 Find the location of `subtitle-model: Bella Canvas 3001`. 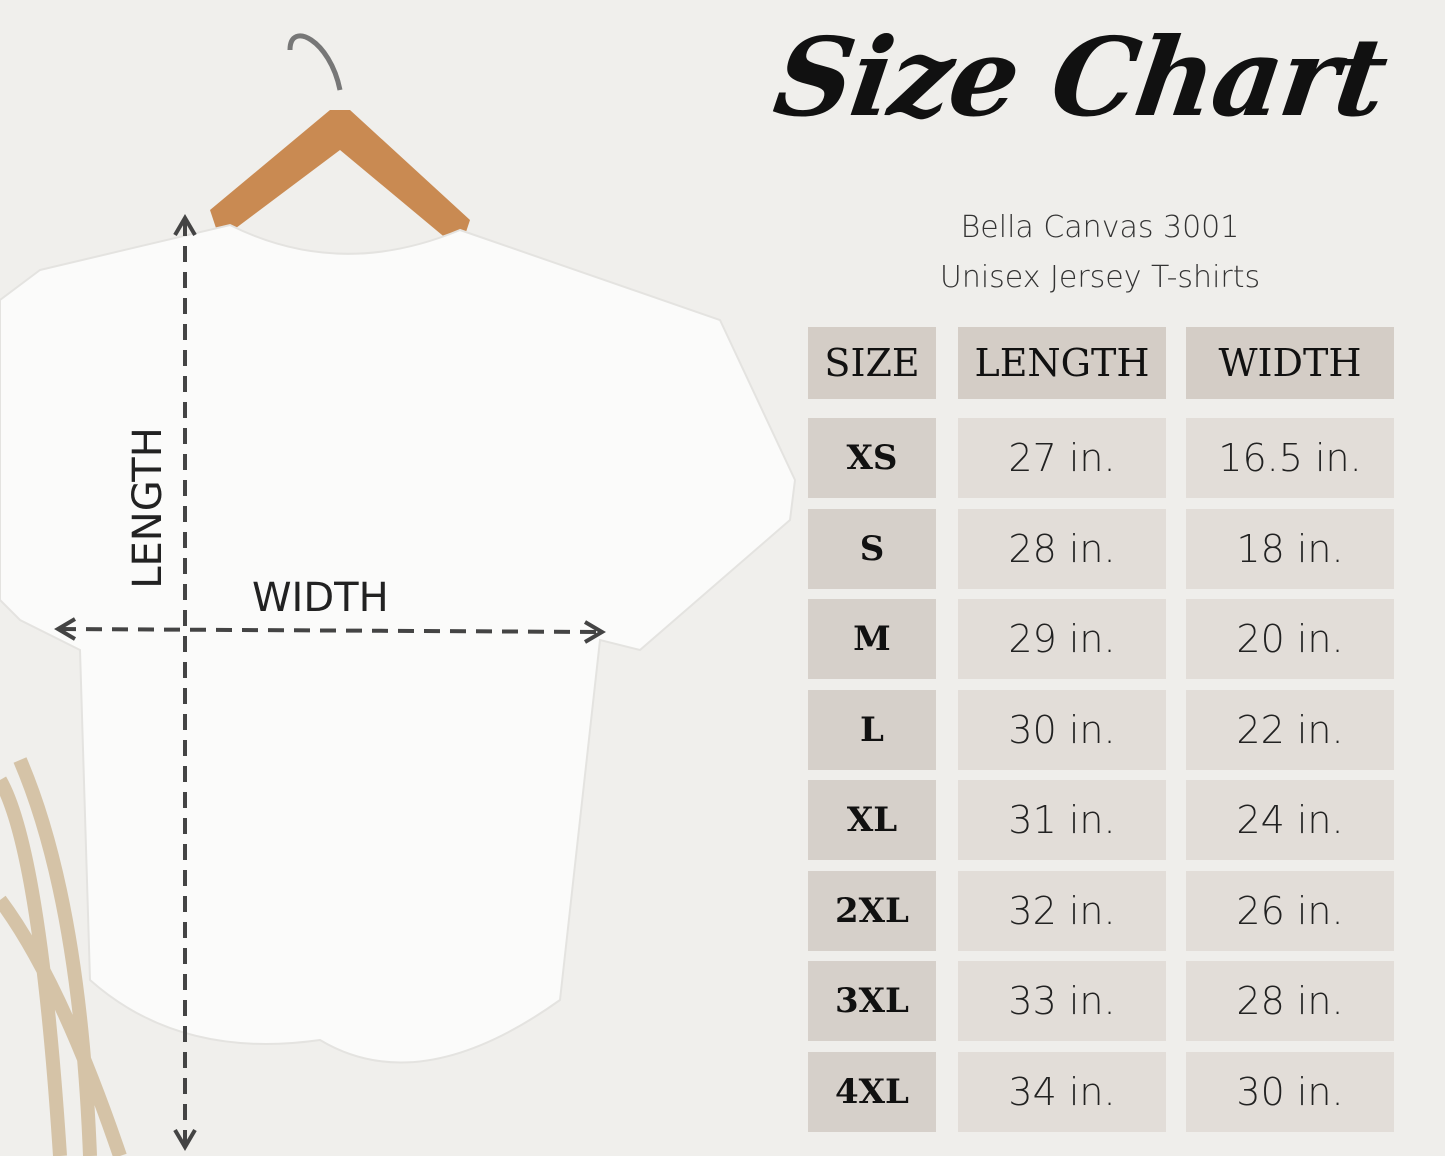

subtitle-model: Bella Canvas 3001 is located at coordinates (1100, 227).